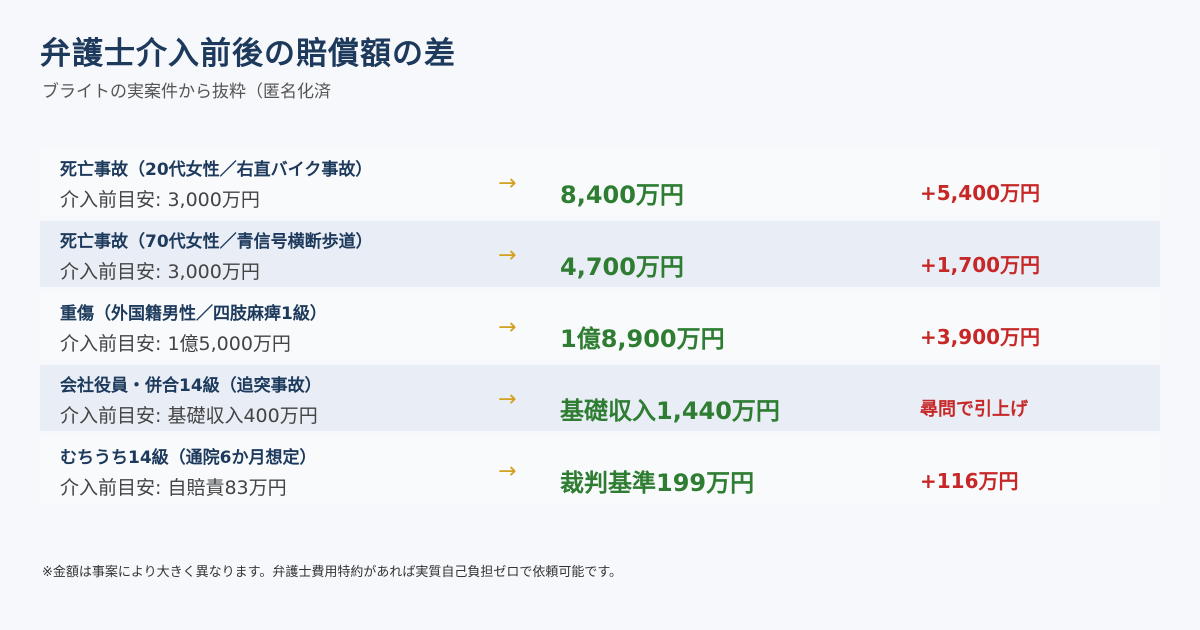  Describe the element at coordinates (216, 170) in the screenshot. I see `case-label: 死亡事故（20代女性／右直バイク事故）` at that location.